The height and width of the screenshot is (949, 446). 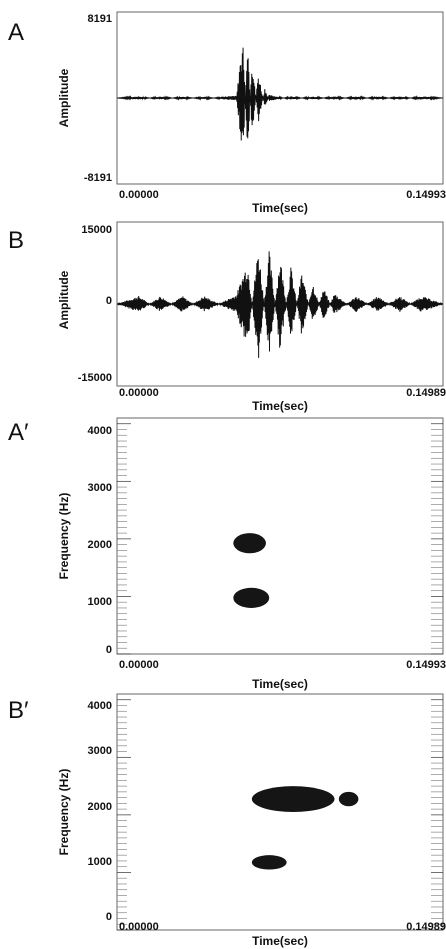 I want to click on y-tick-label: 15000, so click(x=96, y=230).